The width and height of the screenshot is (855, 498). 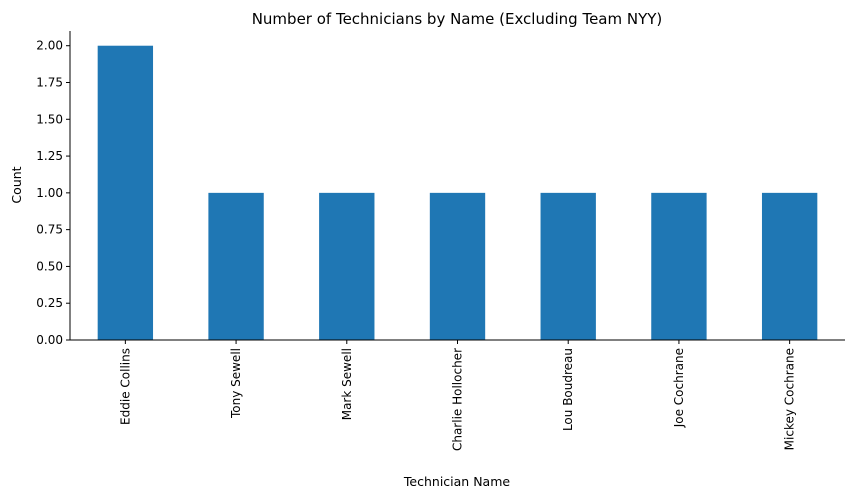 I want to click on y-axis-label: Count, so click(x=16, y=184).